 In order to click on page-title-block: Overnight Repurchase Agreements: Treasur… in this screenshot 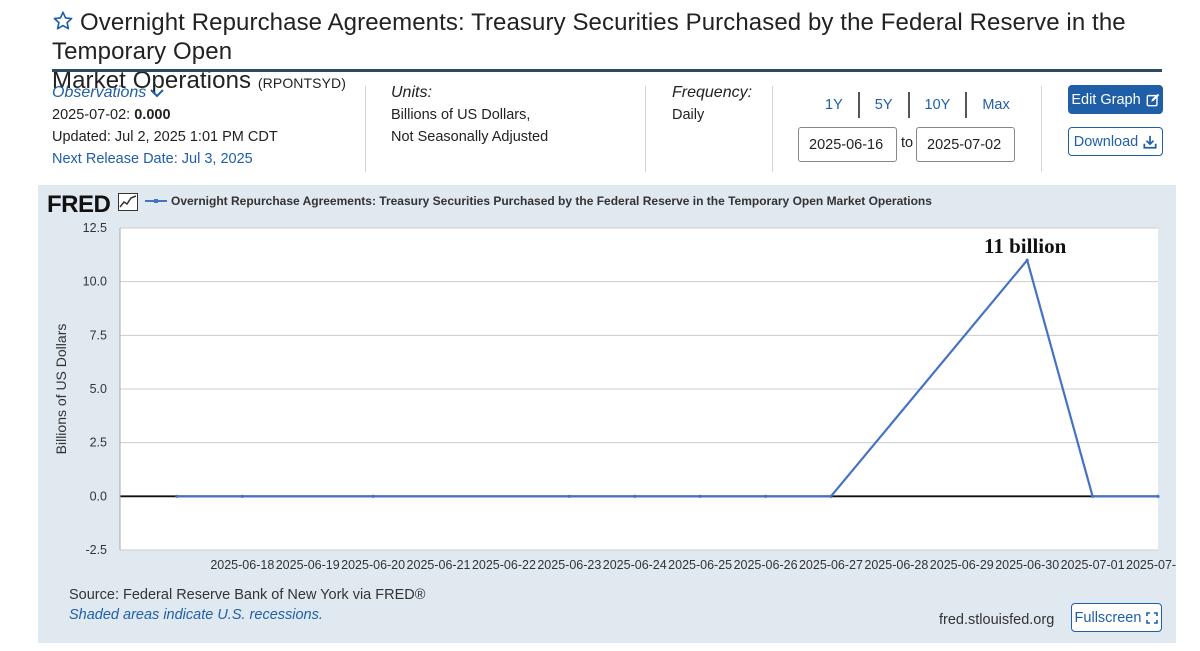, I will do `click(607, 53)`.